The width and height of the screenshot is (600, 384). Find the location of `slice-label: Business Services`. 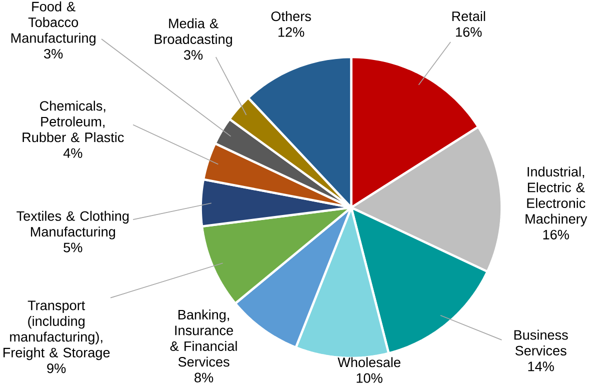

slice-label: Business Services is located at coordinates (541, 343).